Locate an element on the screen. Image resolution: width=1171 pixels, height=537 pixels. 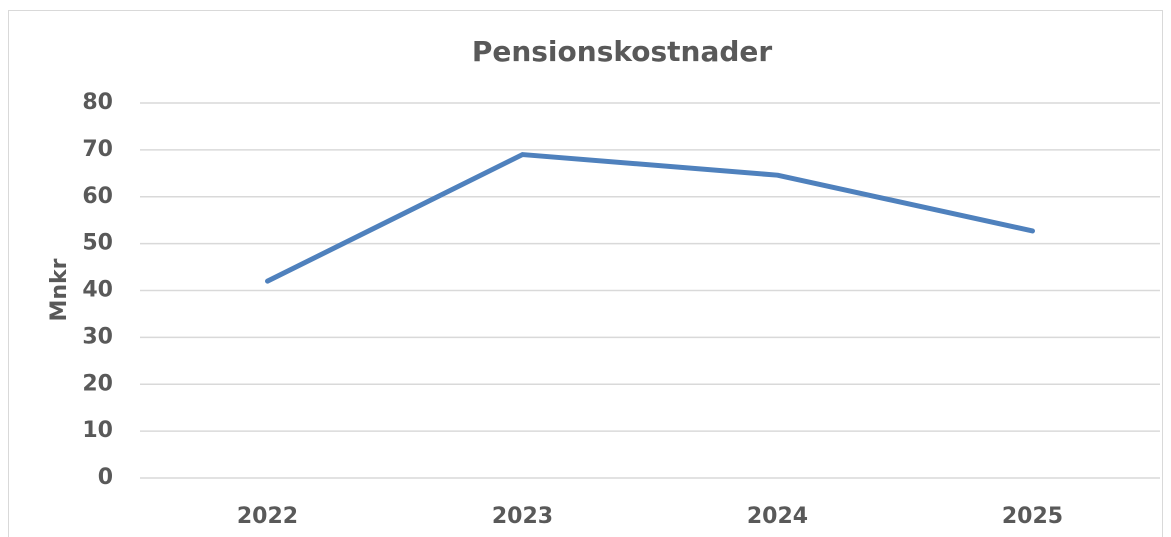
x-tick-label: 2025 is located at coordinates (1032, 516).